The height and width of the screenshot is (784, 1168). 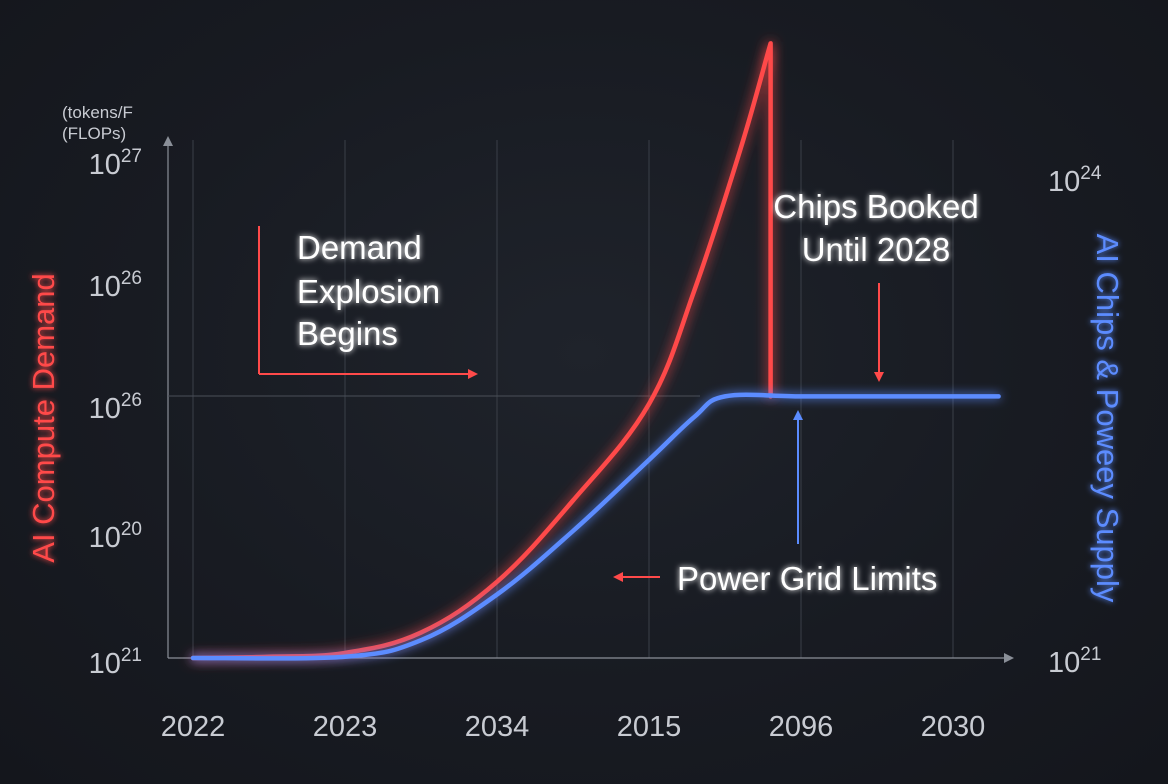 I want to click on chips-annotation-line1: Chips Booked, so click(x=875, y=206).